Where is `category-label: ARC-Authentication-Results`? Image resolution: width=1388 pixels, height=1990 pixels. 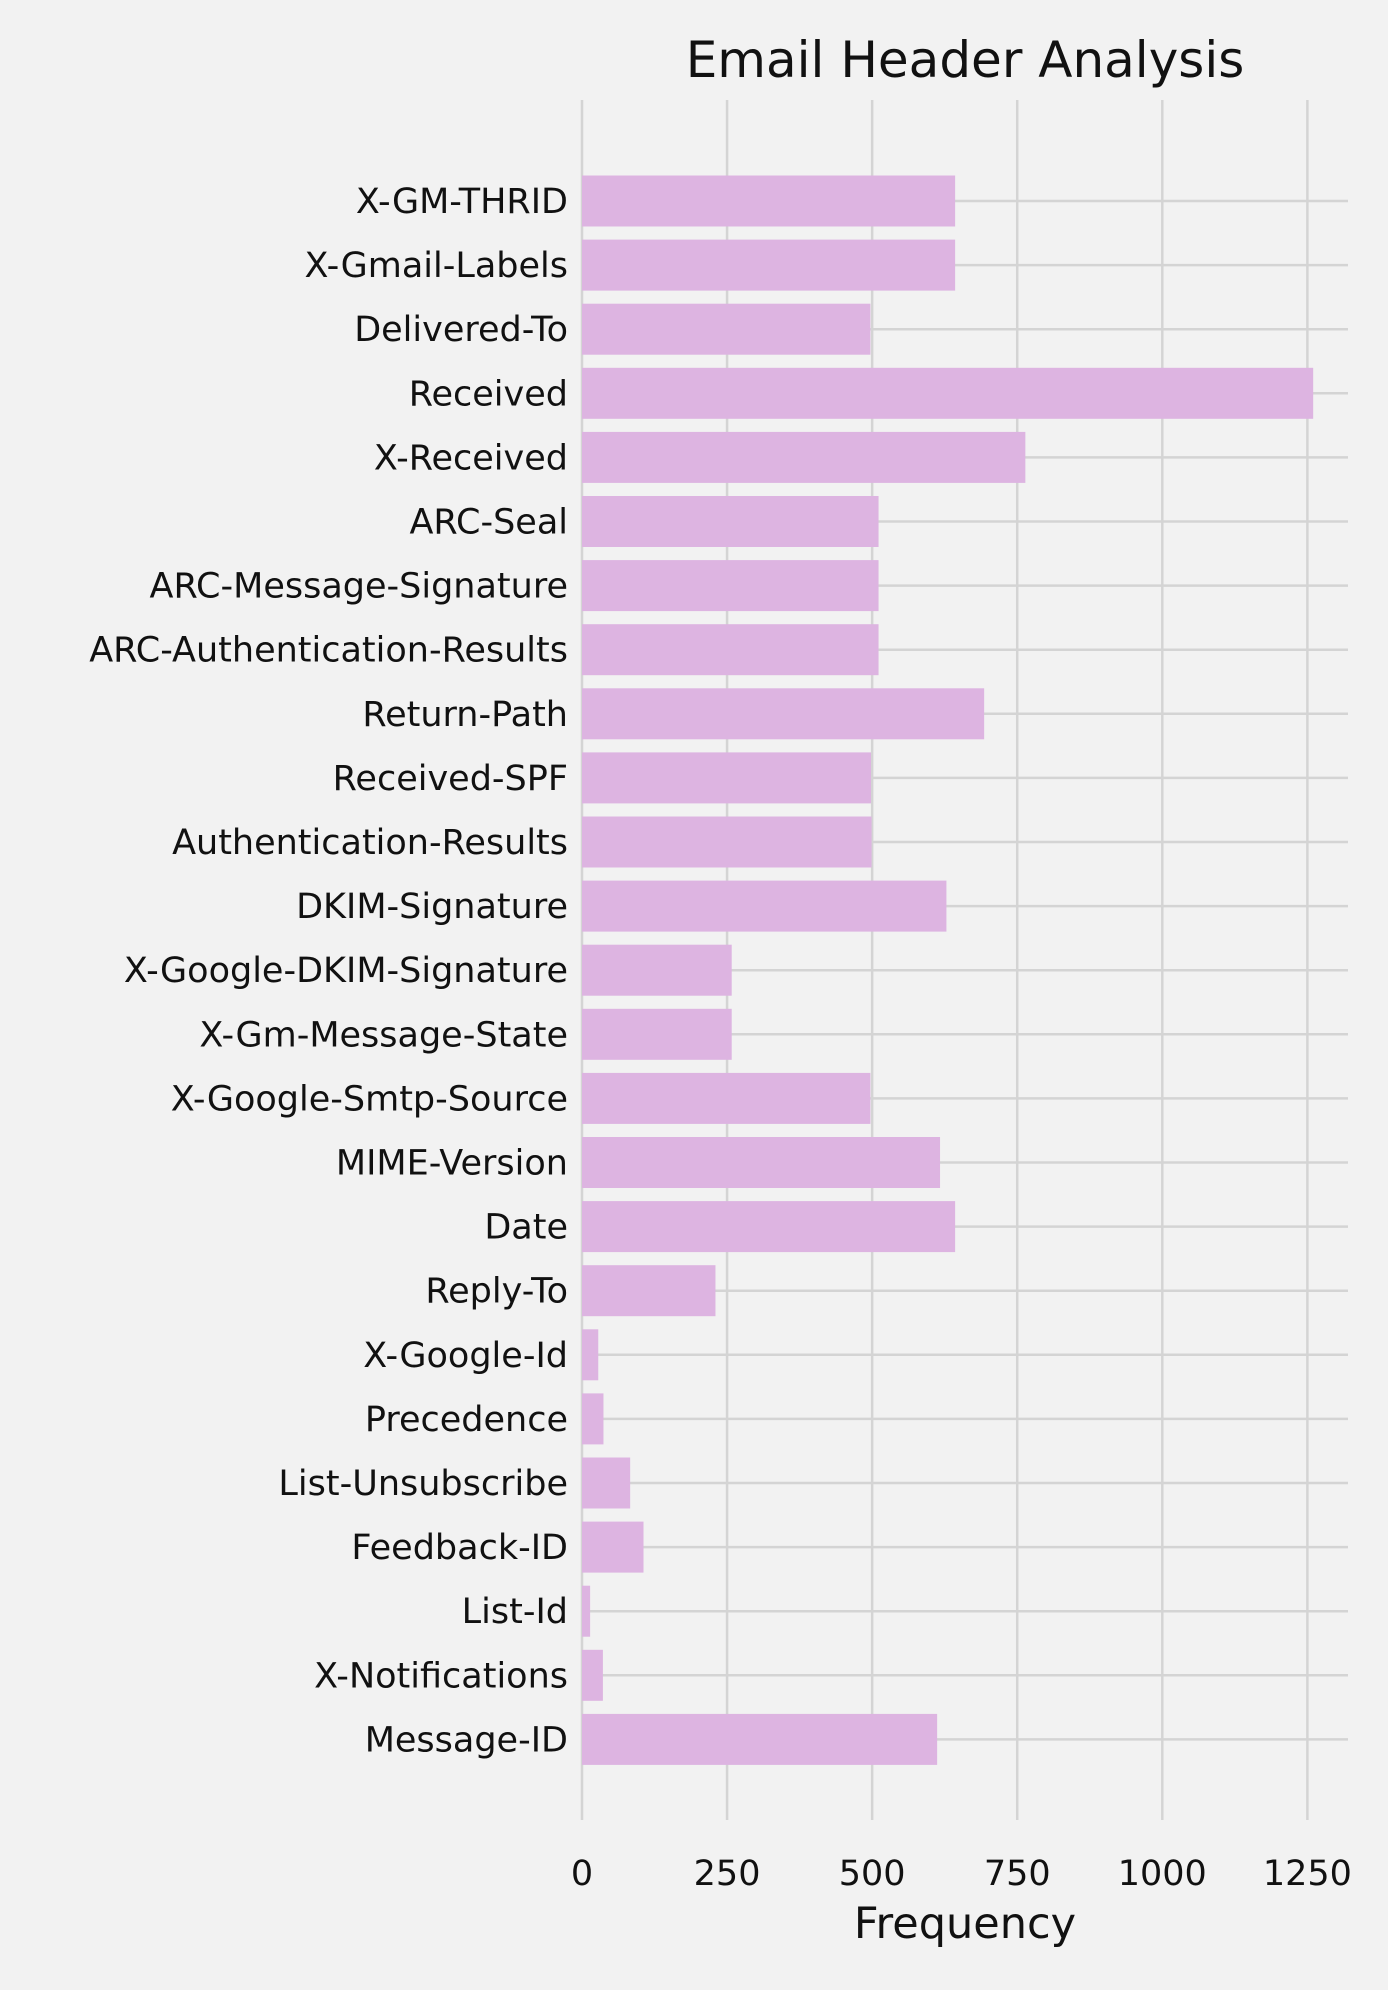
category-label: ARC-Authentication-Results is located at coordinates (328, 651).